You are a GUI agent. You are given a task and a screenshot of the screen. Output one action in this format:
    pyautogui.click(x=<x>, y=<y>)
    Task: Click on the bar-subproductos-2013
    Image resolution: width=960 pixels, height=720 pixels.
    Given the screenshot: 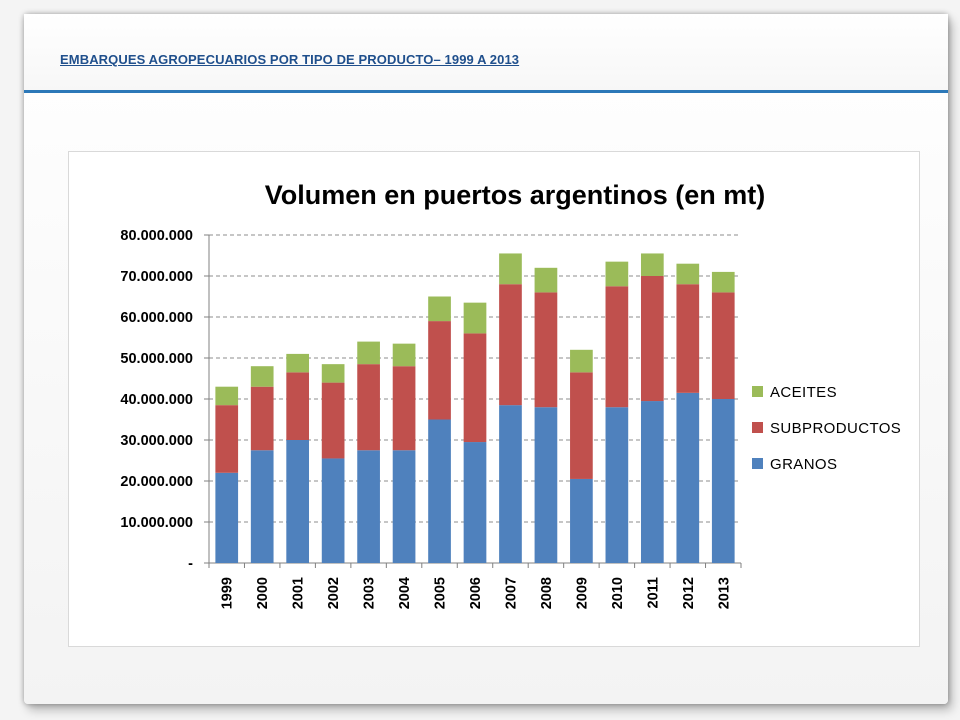 What is the action you would take?
    pyautogui.click(x=723, y=345)
    